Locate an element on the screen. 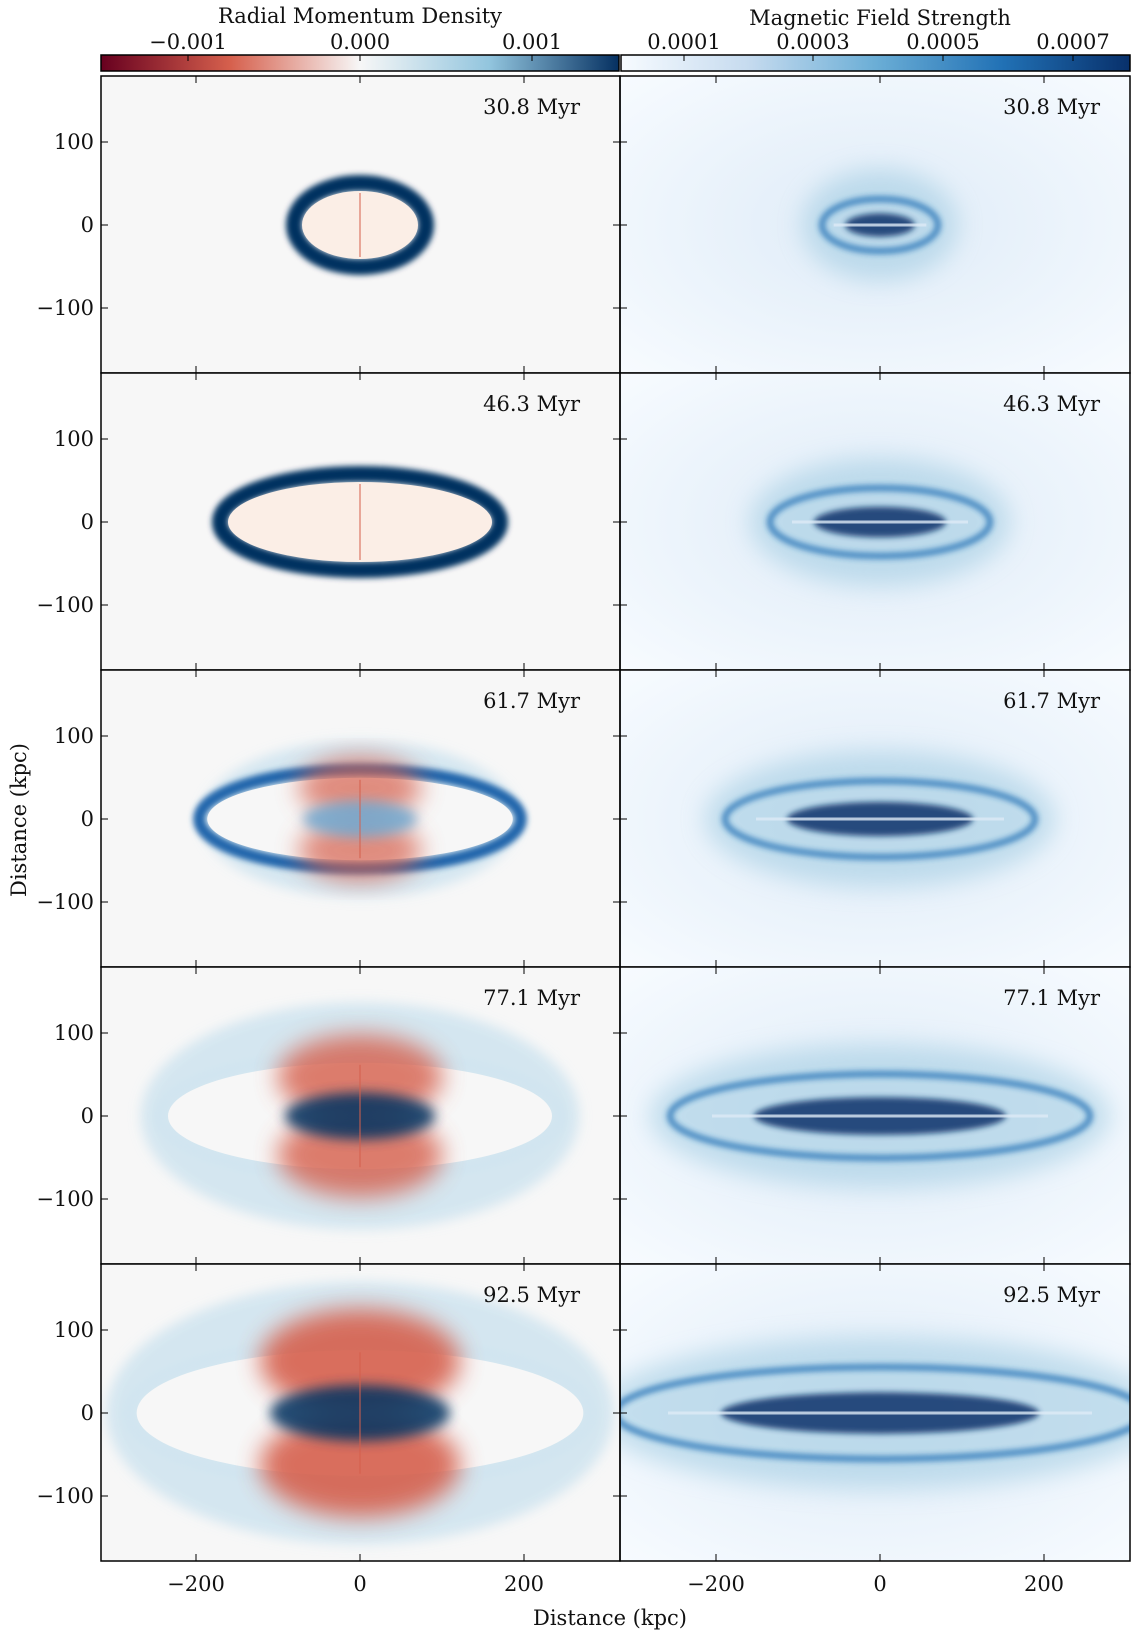 The width and height of the screenshot is (1131, 1633). colorbar-title-magnetic-field: Magnetic Field Strength is located at coordinates (880, 18).